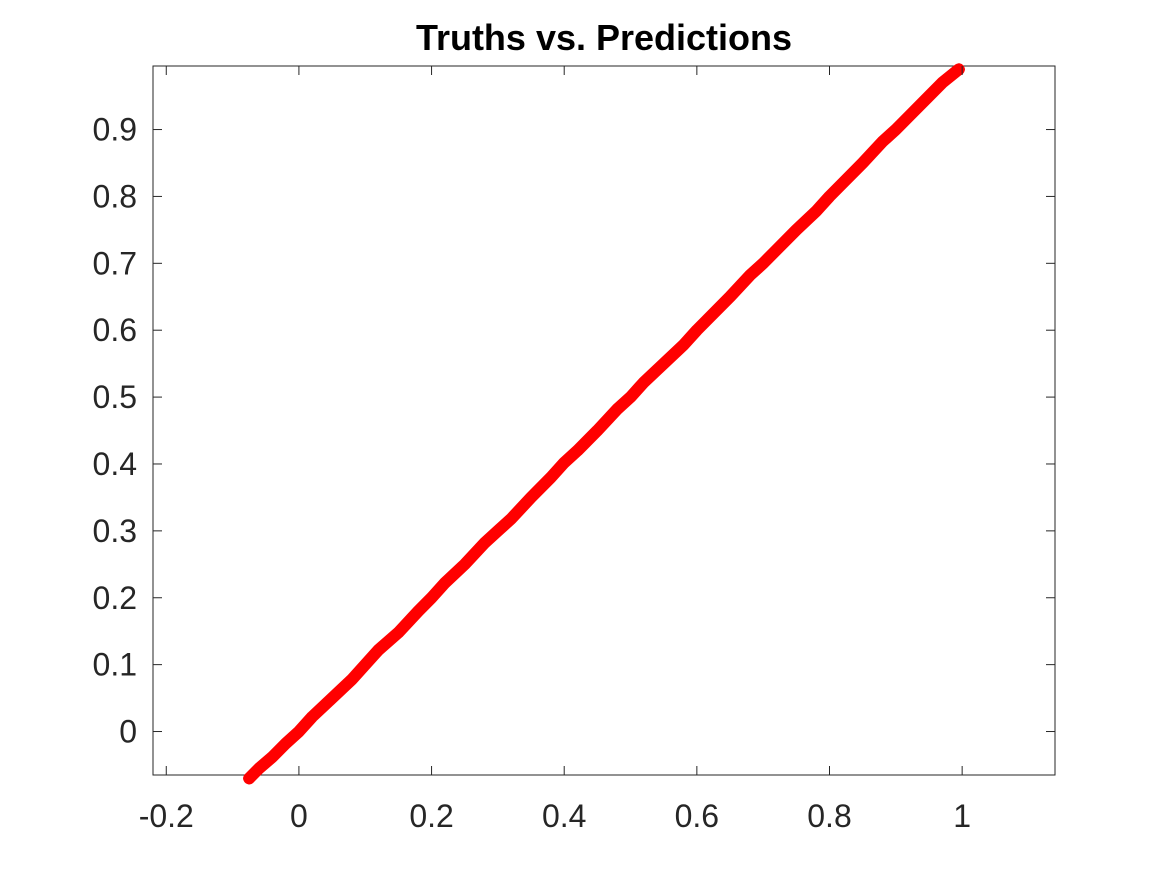 This screenshot has width=1167, height=875. I want to click on x-tick-label: 1, so click(962, 816).